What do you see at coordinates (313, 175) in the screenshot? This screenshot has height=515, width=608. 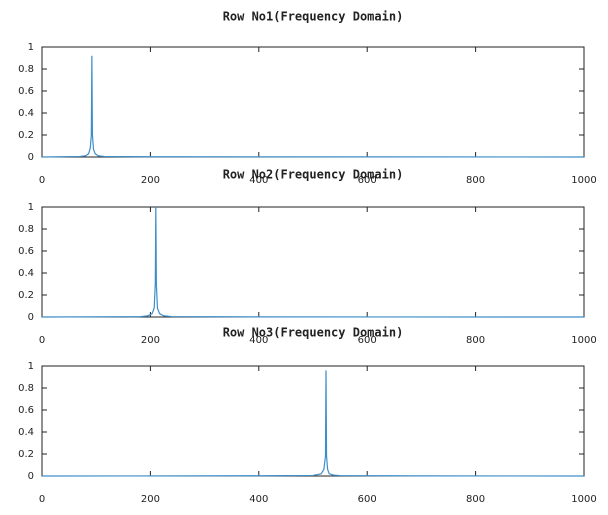 I see `chart-title: Row No2(Frequency Domain)` at bounding box center [313, 175].